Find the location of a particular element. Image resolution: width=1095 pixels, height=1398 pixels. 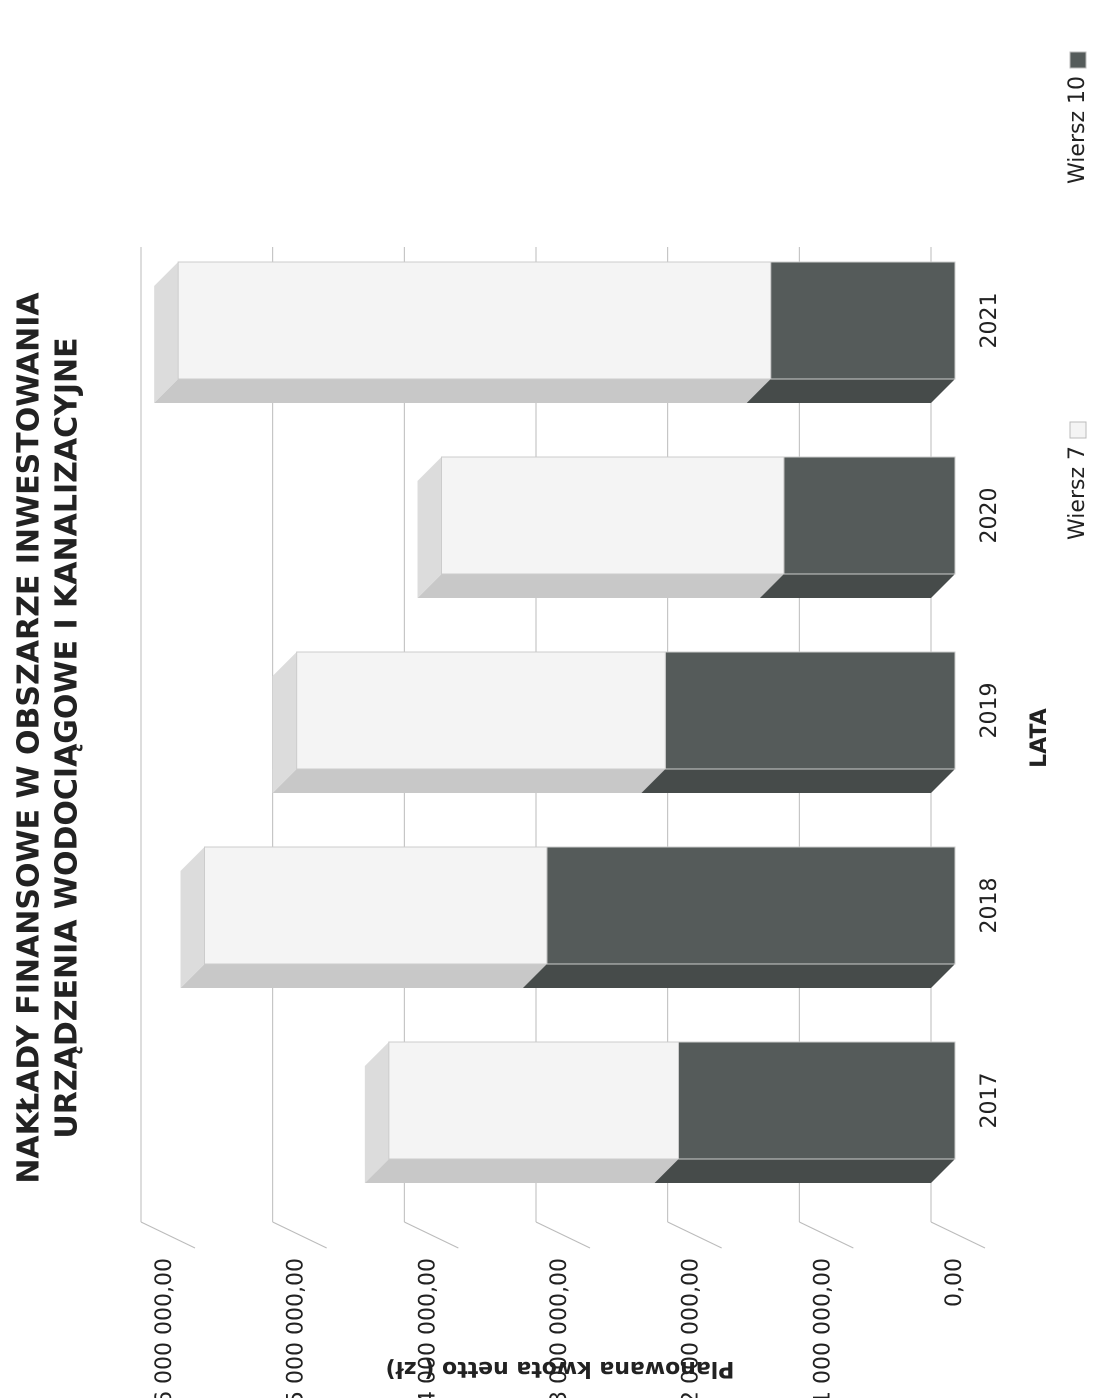

y-tick-label: 4 000 000,00 is located at coordinates (427, 1328).